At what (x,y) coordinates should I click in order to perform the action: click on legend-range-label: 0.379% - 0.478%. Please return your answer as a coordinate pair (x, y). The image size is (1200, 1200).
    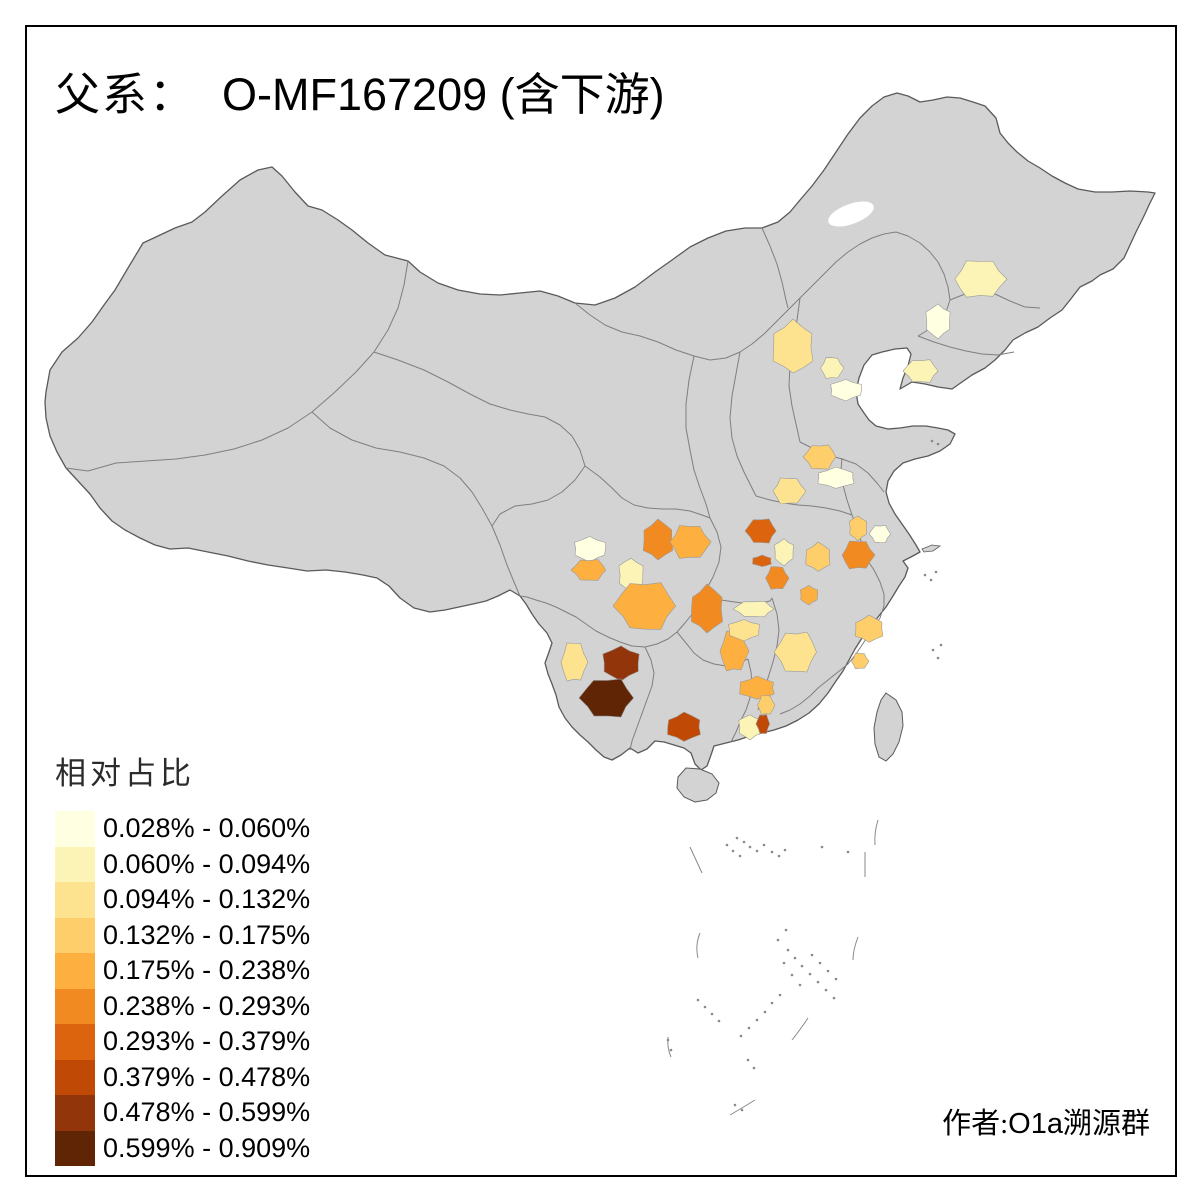
    Looking at the image, I should click on (207, 1076).